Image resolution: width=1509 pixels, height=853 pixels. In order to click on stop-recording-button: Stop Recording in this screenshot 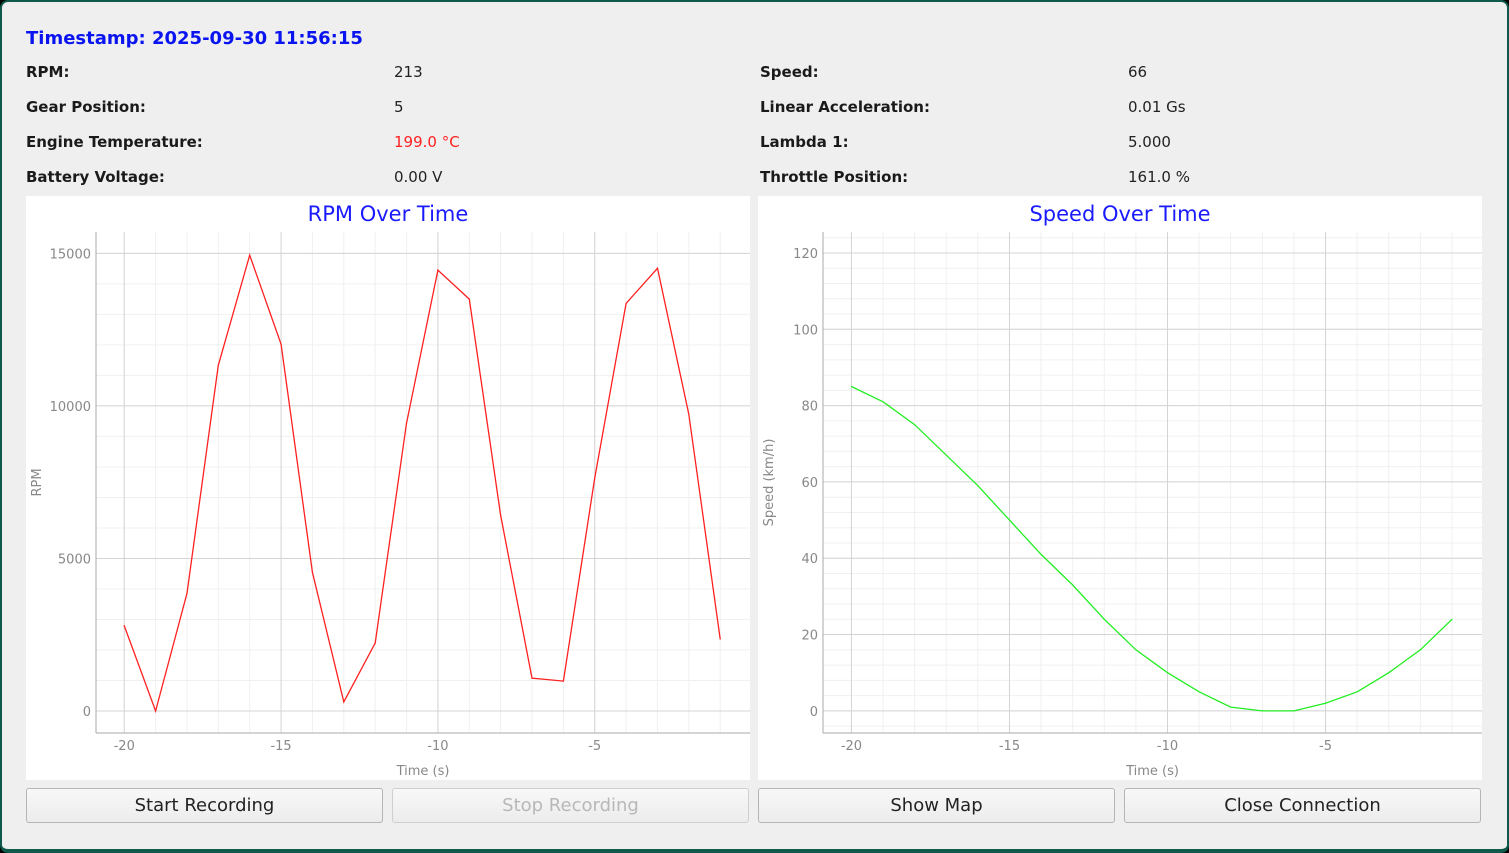, I will do `click(570, 805)`.